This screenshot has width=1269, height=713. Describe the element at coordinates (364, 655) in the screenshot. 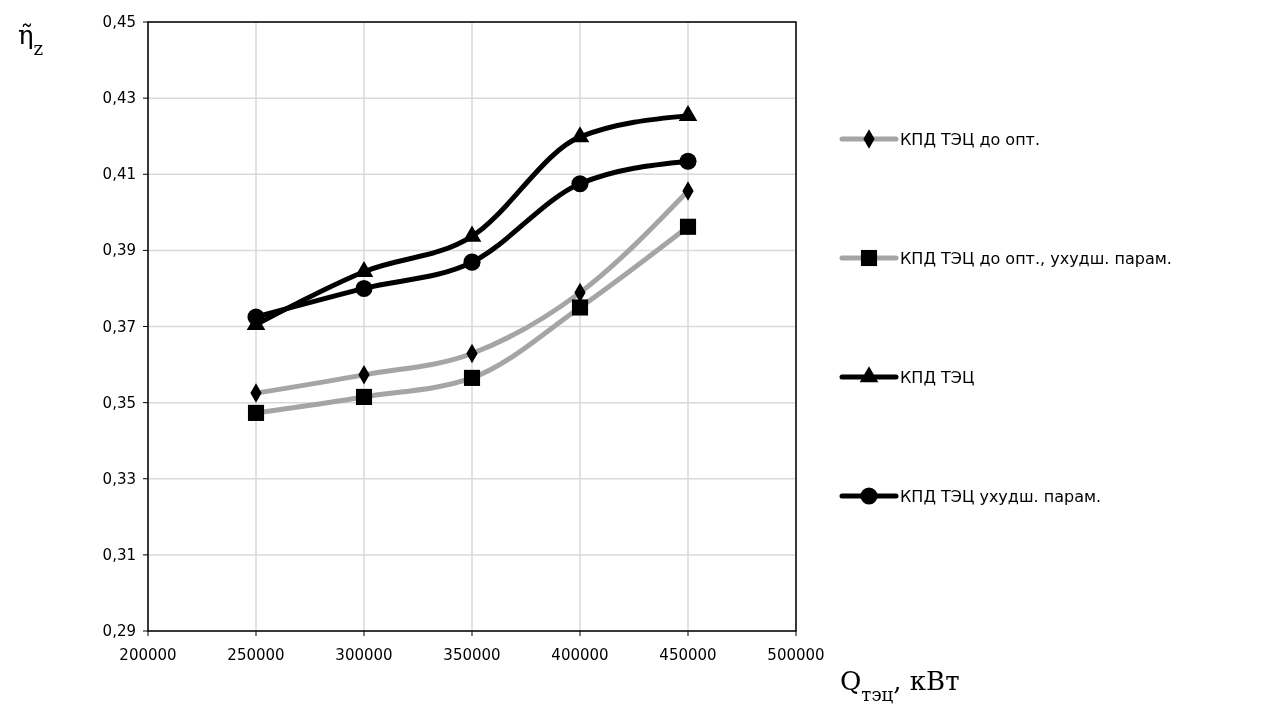

I see `x-tick-label: 300000` at that location.